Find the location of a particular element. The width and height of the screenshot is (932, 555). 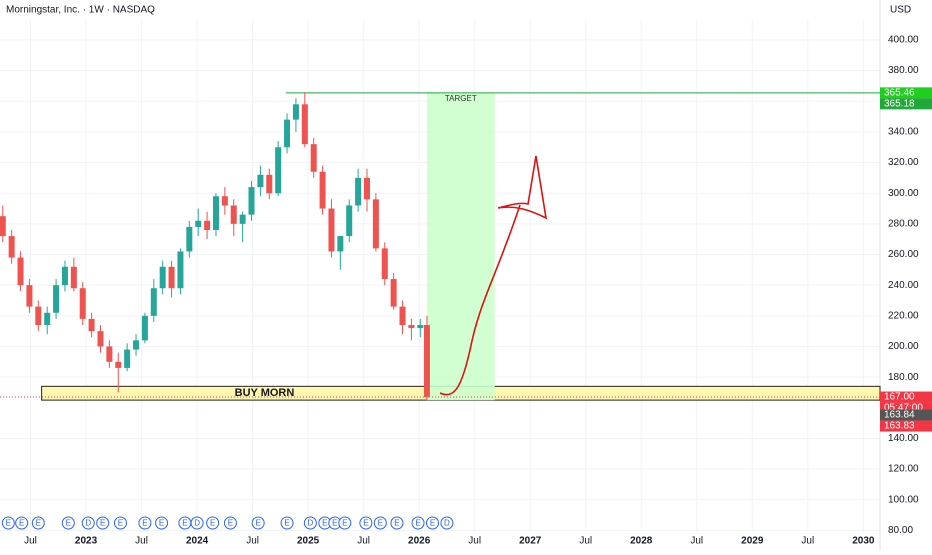

y-tick-label: 100.00 is located at coordinates (903, 499).